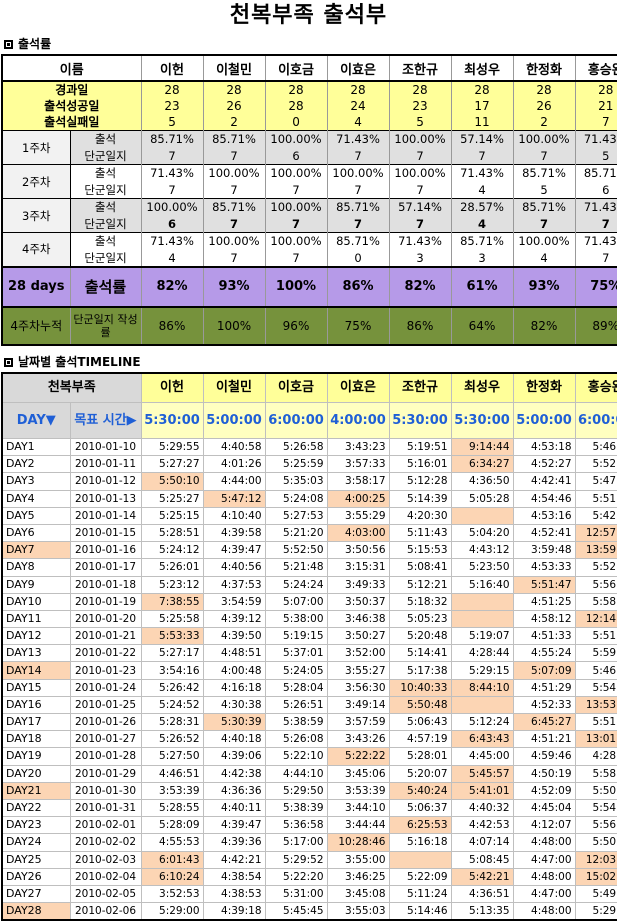 This screenshot has width=617, height=921. What do you see at coordinates (544, 739) in the screenshot?
I see `check-in-time: 4:51:21` at bounding box center [544, 739].